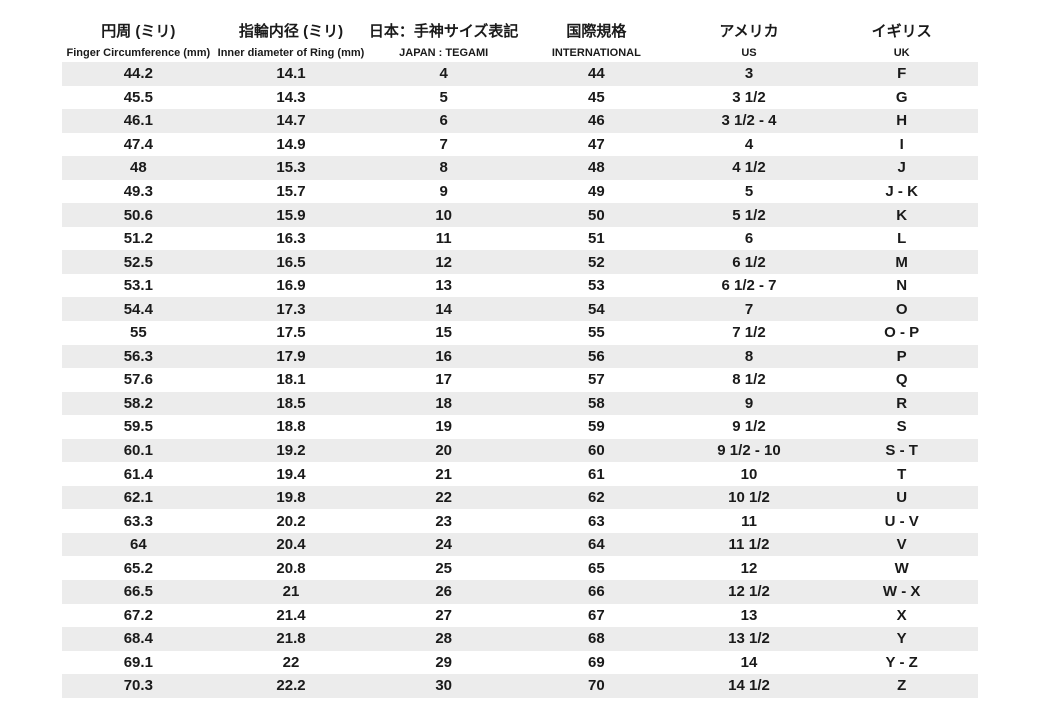 This screenshot has width=1040, height=720. I want to click on cell-finger-circumference: 48, so click(138, 168).